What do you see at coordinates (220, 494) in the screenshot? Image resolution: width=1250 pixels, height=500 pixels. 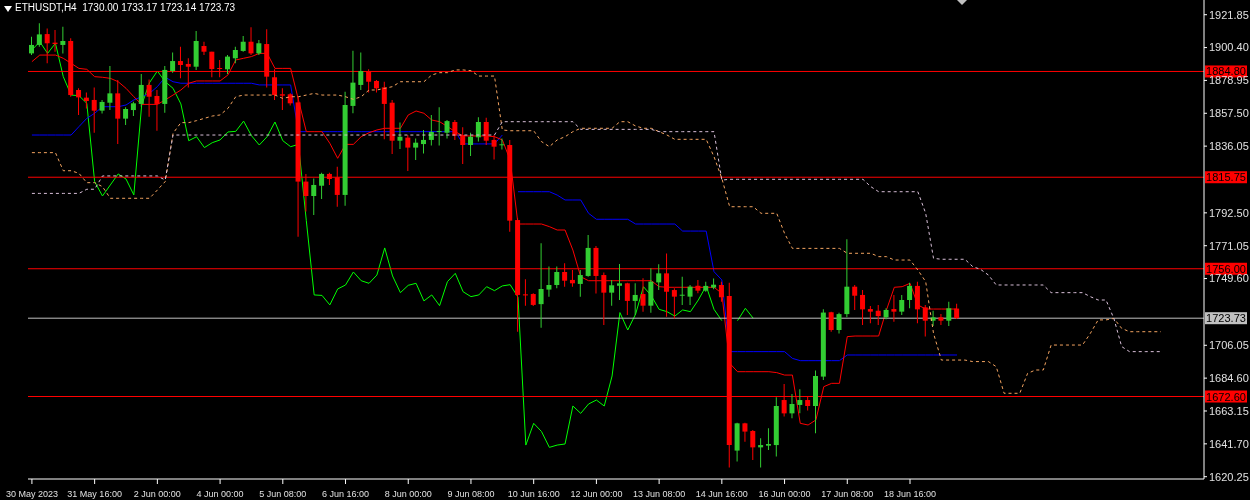 I see `x-tick-label: 4 Jun 00:00` at bounding box center [220, 494].